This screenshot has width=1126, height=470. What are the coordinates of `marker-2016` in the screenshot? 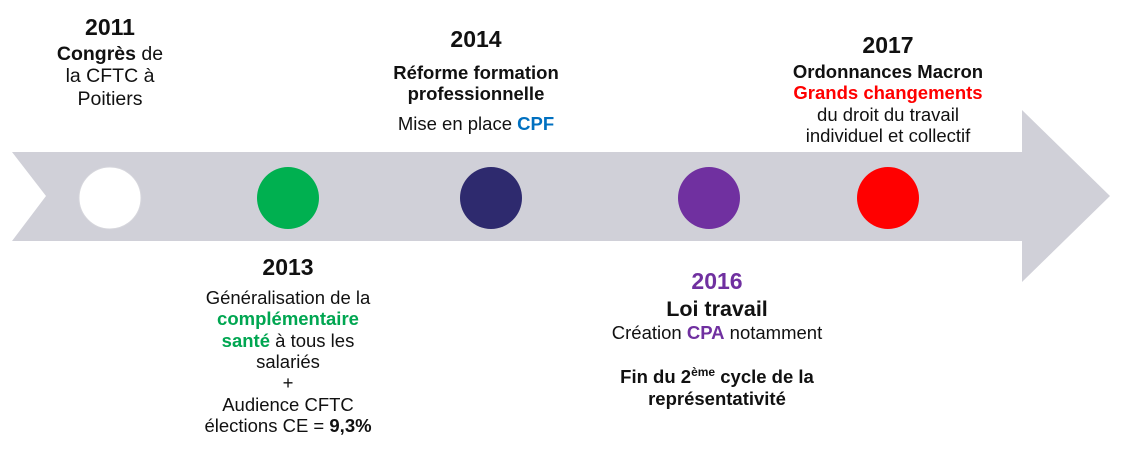 It's located at (709, 198).